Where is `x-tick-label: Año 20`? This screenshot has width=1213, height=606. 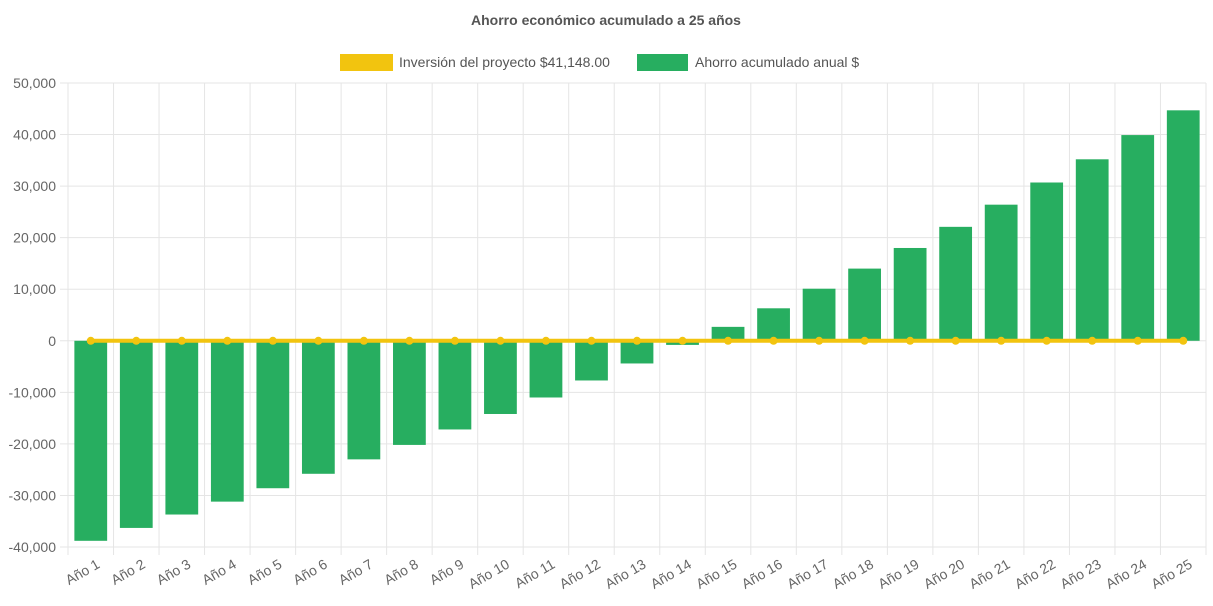
x-tick-label: Año 20 is located at coordinates (944, 574).